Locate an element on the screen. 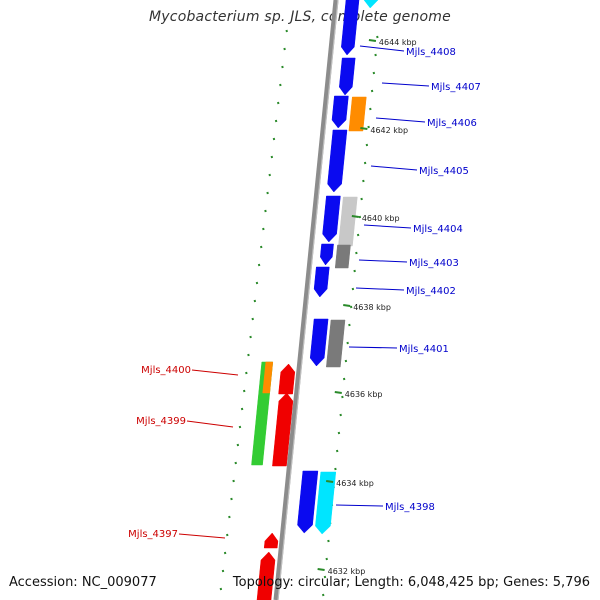 This screenshot has height=600, width=600. gene-label-left: Mjls_4400 is located at coordinates (166, 370).